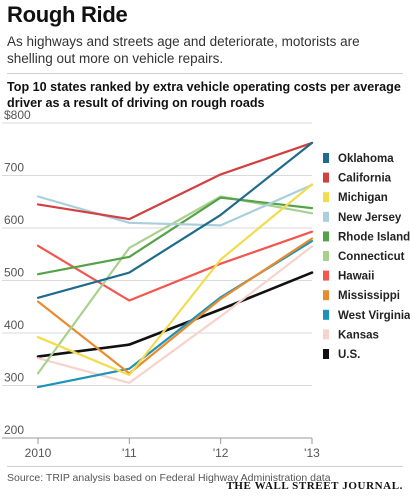  What do you see at coordinates (371, 257) in the screenshot?
I see `legend-label-connecticut: Connecticut` at bounding box center [371, 257].